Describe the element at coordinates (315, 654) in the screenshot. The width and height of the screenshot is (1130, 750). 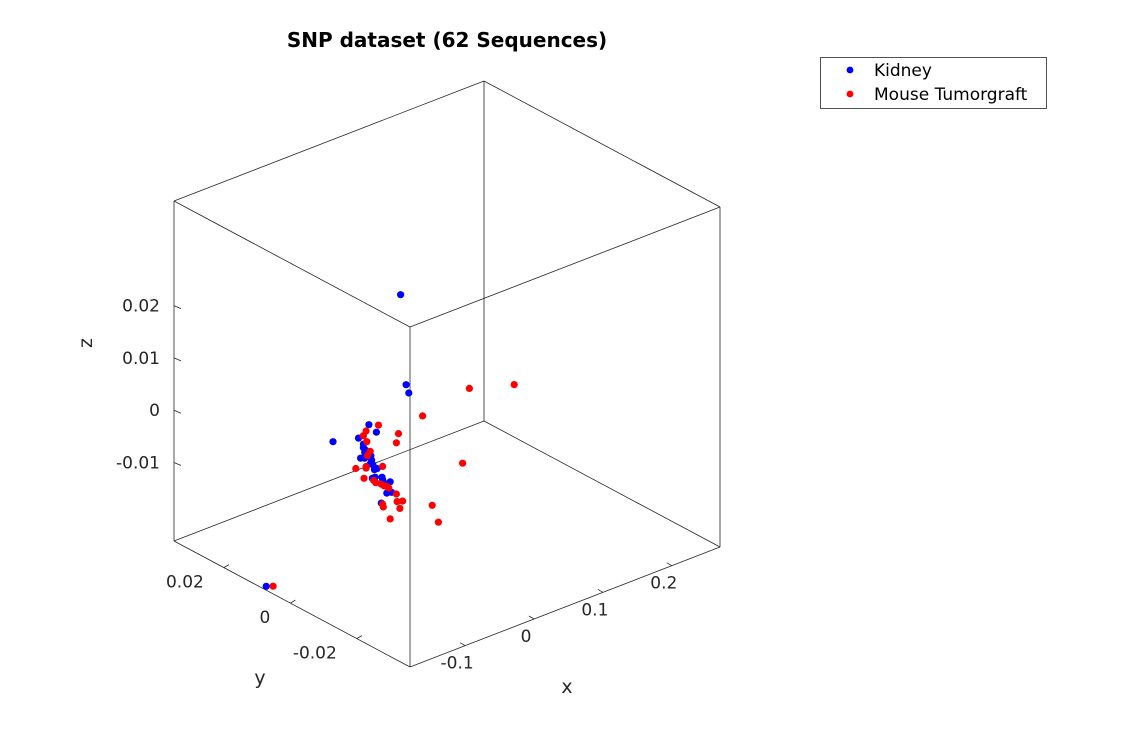
I see `y-tick-label: -0.02` at that location.